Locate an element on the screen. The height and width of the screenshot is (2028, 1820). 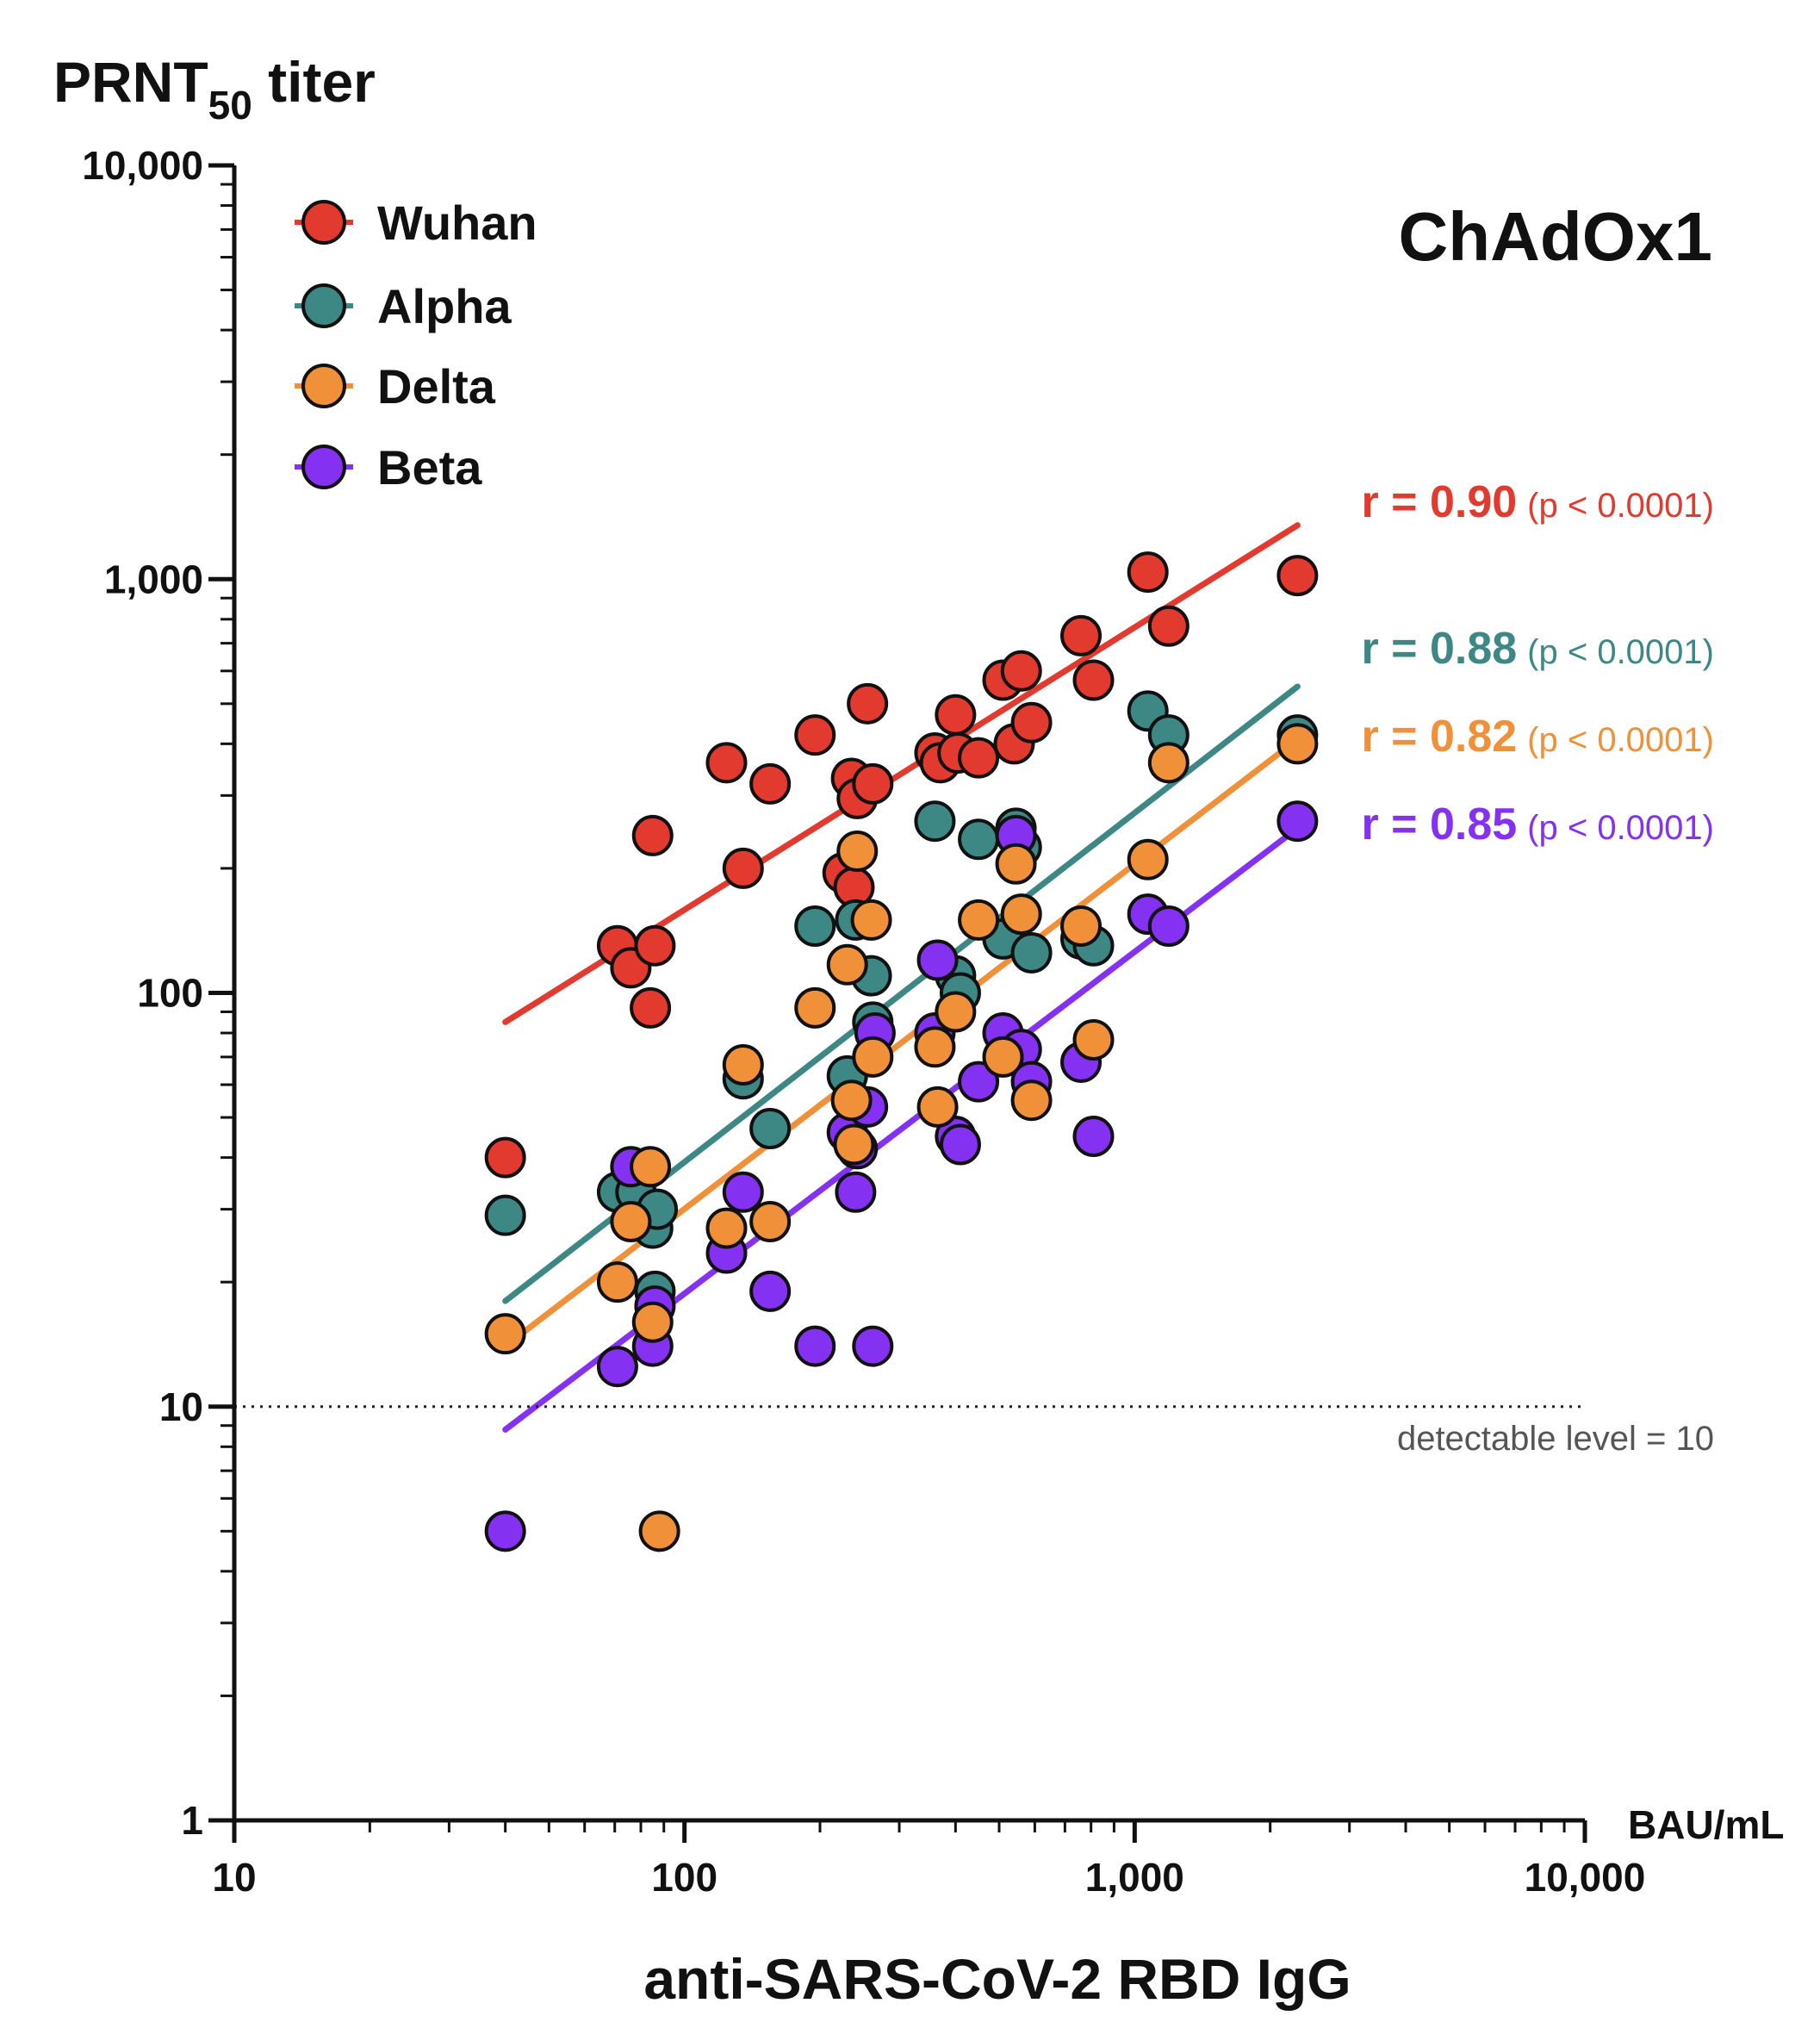
x-tick-label: 1,000 is located at coordinates (1135, 1877).